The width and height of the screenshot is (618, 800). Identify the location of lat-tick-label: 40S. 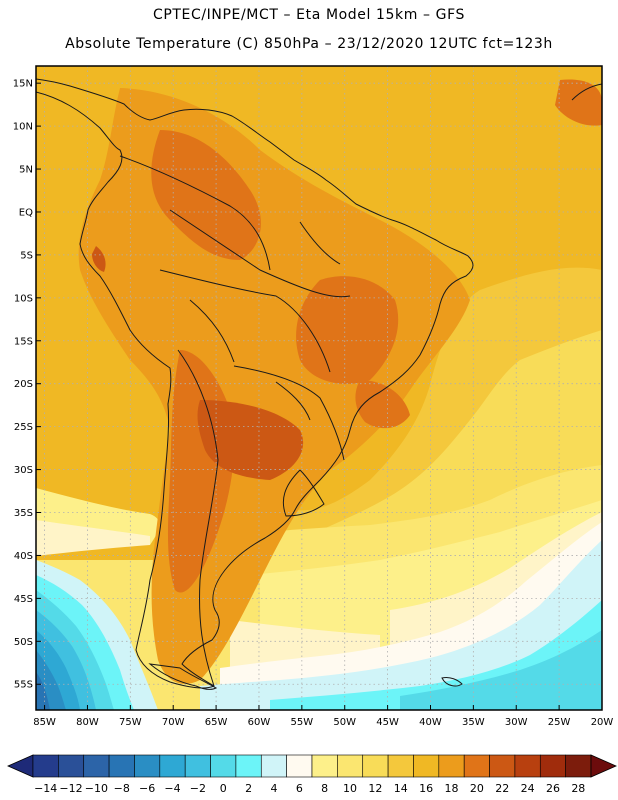
(23, 556).